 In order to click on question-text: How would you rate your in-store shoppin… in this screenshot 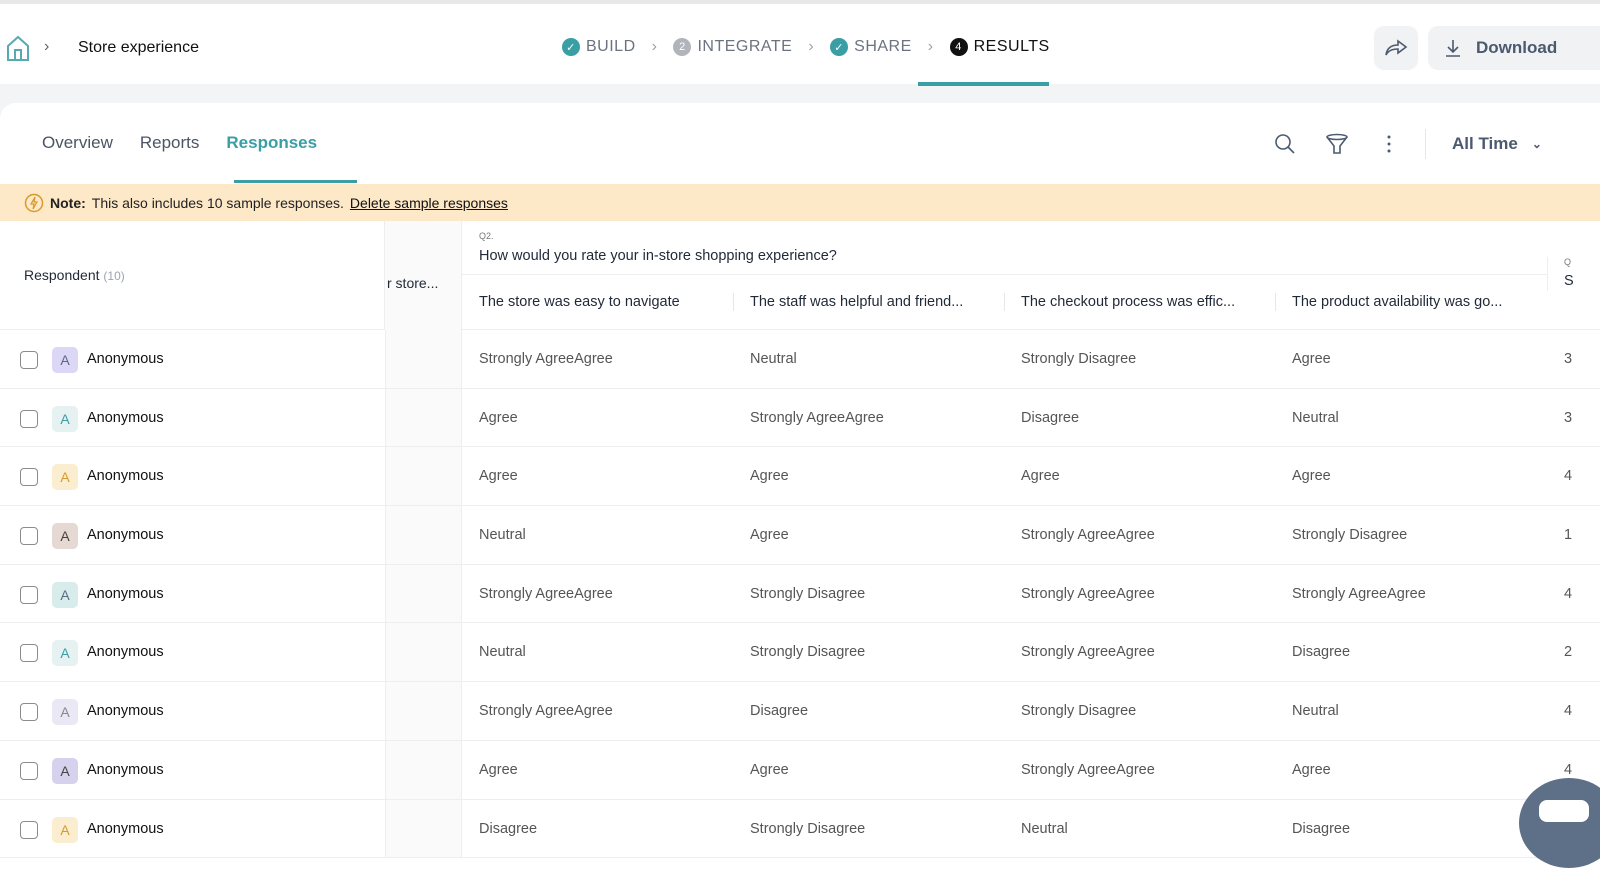, I will do `click(658, 256)`.